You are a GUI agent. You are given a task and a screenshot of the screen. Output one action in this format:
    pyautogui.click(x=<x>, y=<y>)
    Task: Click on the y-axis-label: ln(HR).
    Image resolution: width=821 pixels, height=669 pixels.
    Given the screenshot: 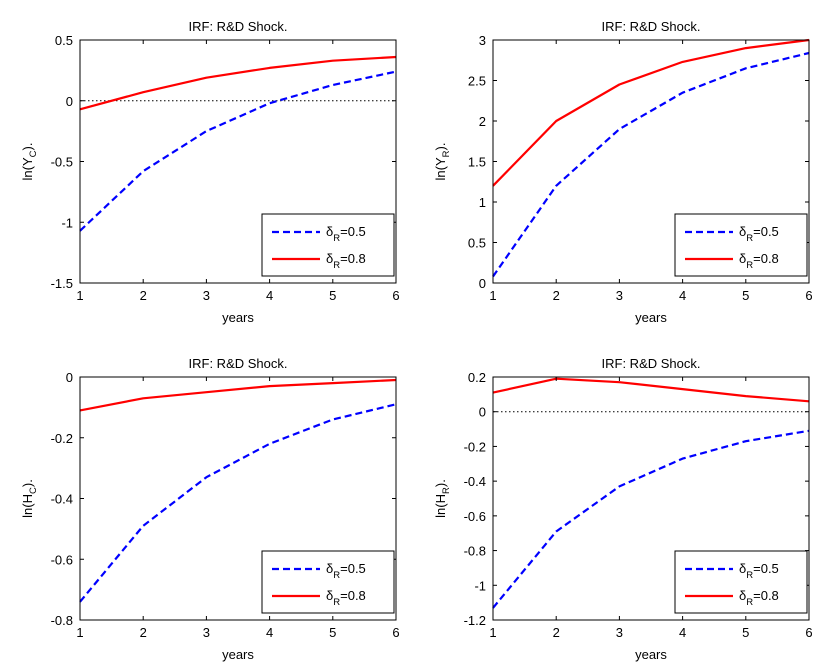 What is the action you would take?
    pyautogui.click(x=442, y=498)
    